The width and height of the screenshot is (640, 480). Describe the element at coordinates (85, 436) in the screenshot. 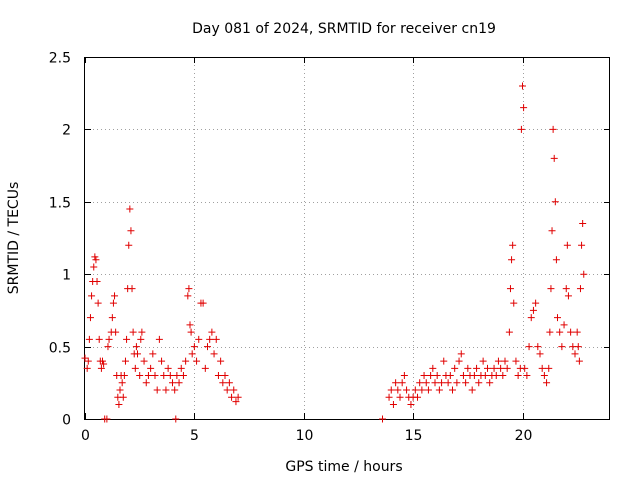

I see `x-tick-label: 0` at that location.